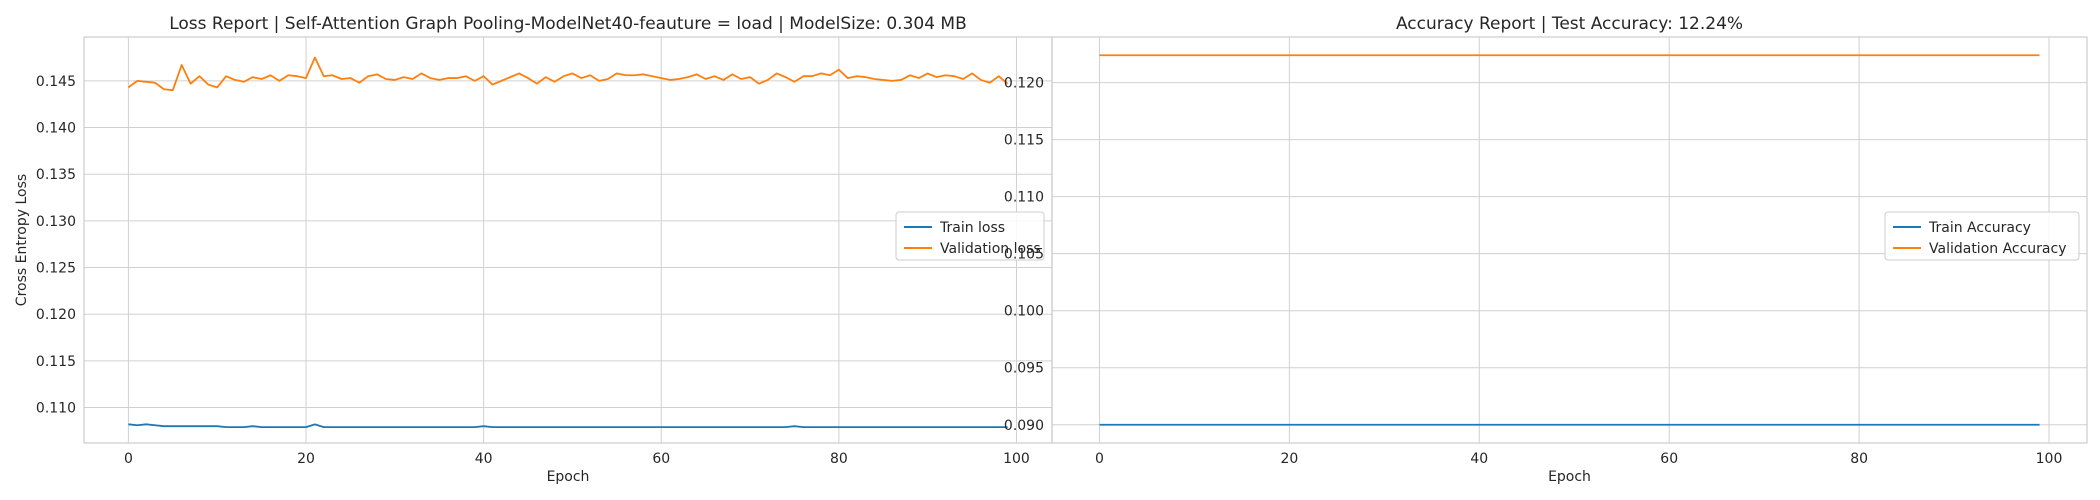 The image size is (2100, 500). Describe the element at coordinates (1024, 255) in the screenshot. I see `y-tick-label: 0.105` at that location.